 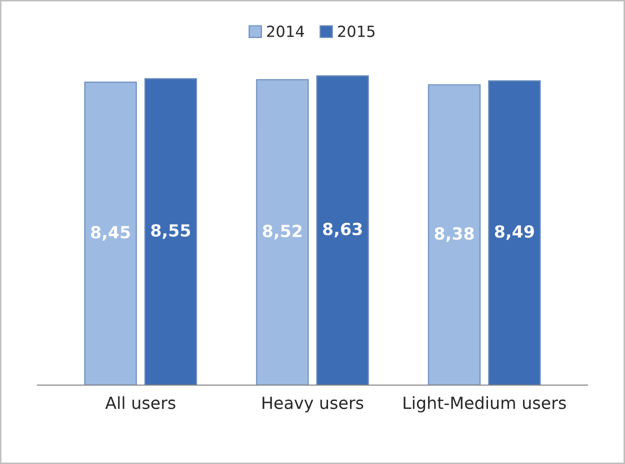 What do you see at coordinates (313, 404) in the screenshot?
I see `x-tick-label: Heavy users` at bounding box center [313, 404].